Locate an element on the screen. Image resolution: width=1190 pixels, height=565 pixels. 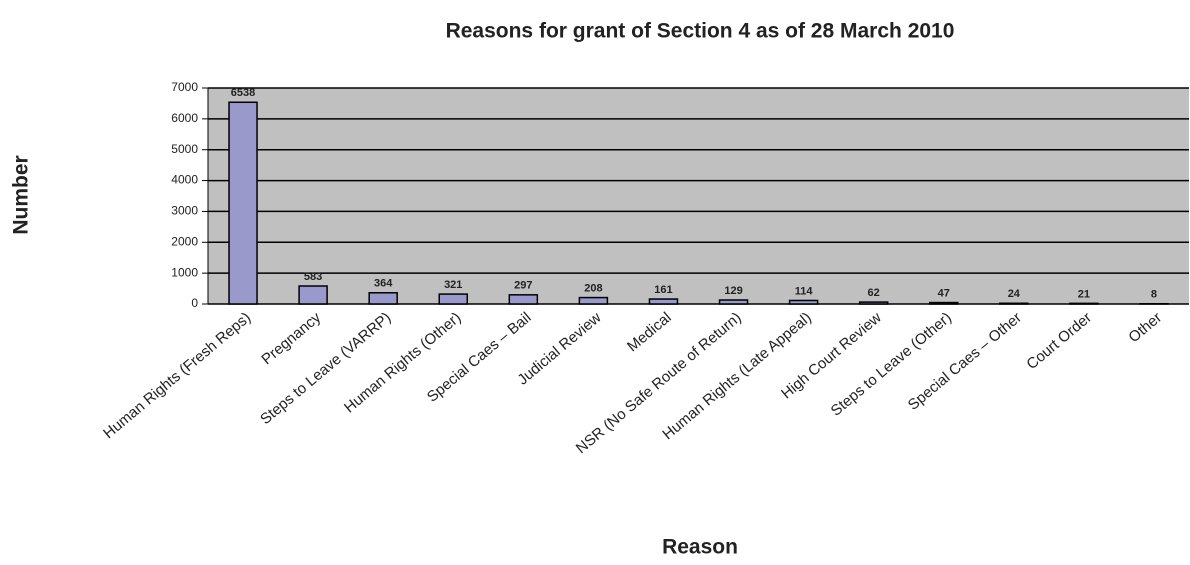
data-label: 62 is located at coordinates (874, 293).